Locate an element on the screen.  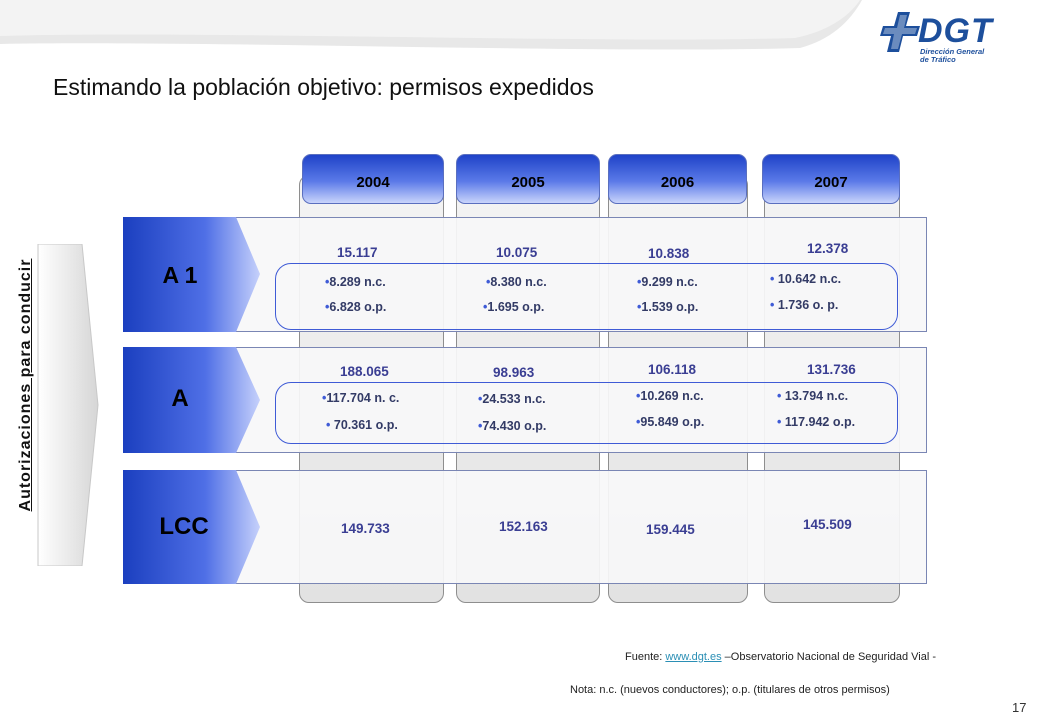
a1-op-2004: •6.828 o.p. is located at coordinates (355, 307).